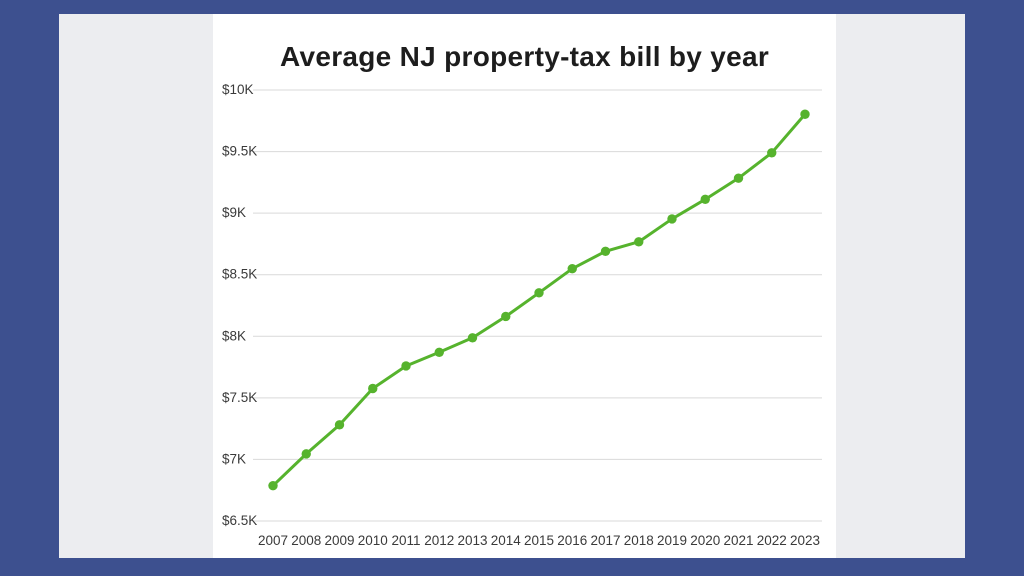  What do you see at coordinates (339, 425) in the screenshot?
I see `data-point-2009` at bounding box center [339, 425].